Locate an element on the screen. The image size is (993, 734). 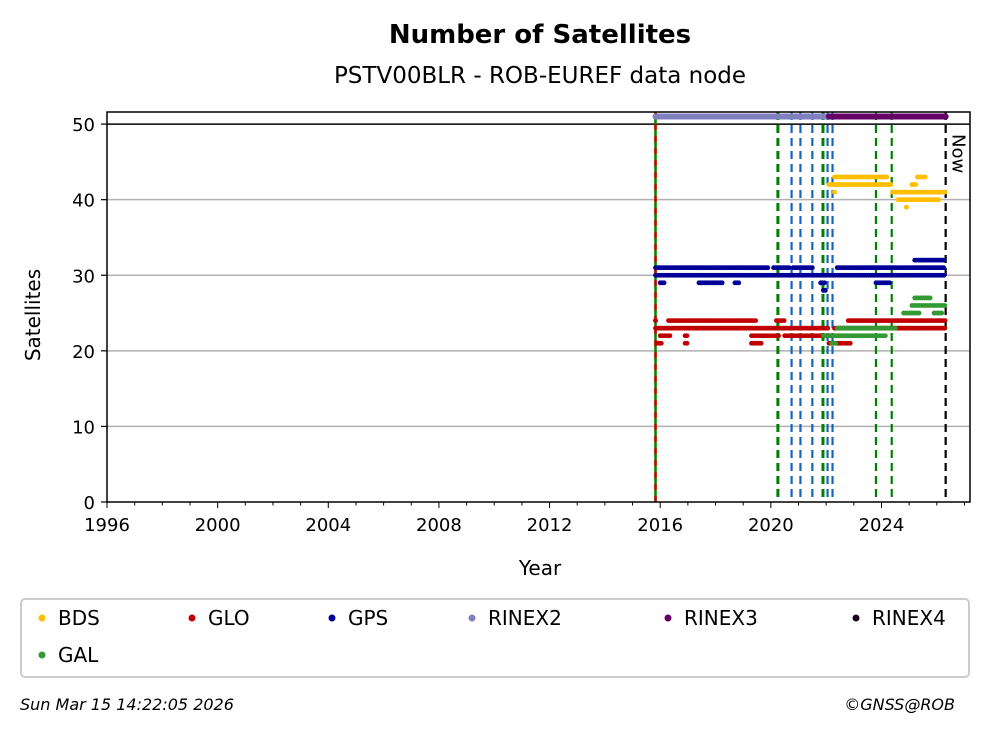
legend-marker-rinex2 is located at coordinates (472, 618).